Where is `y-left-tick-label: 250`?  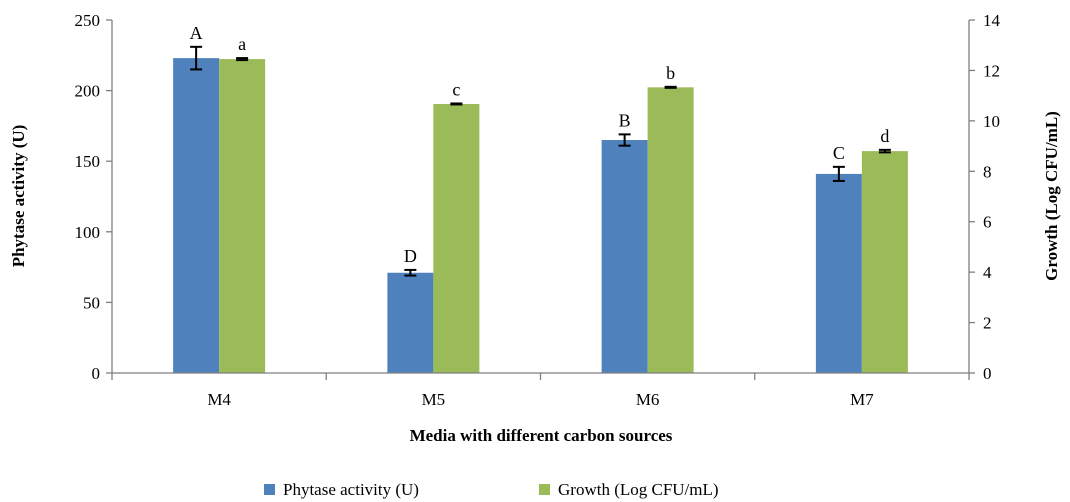
y-left-tick-label: 250 is located at coordinates (88, 20).